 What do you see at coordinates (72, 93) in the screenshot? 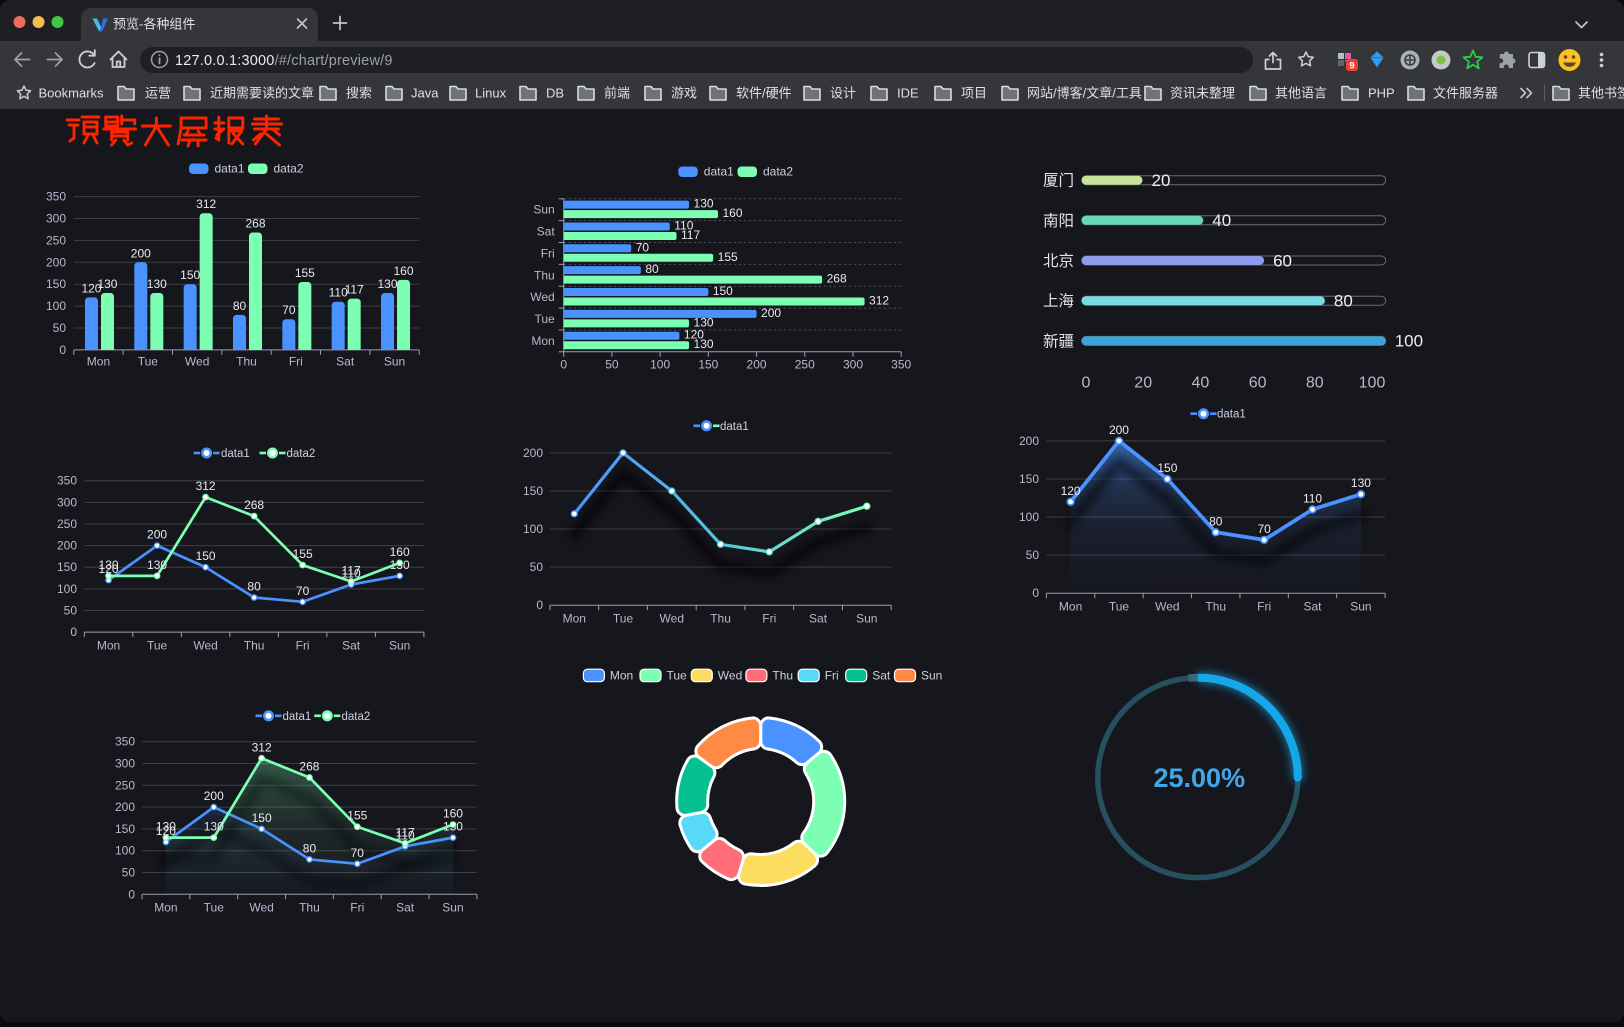
I see `svg-text: Bookmarks` at bounding box center [72, 93].